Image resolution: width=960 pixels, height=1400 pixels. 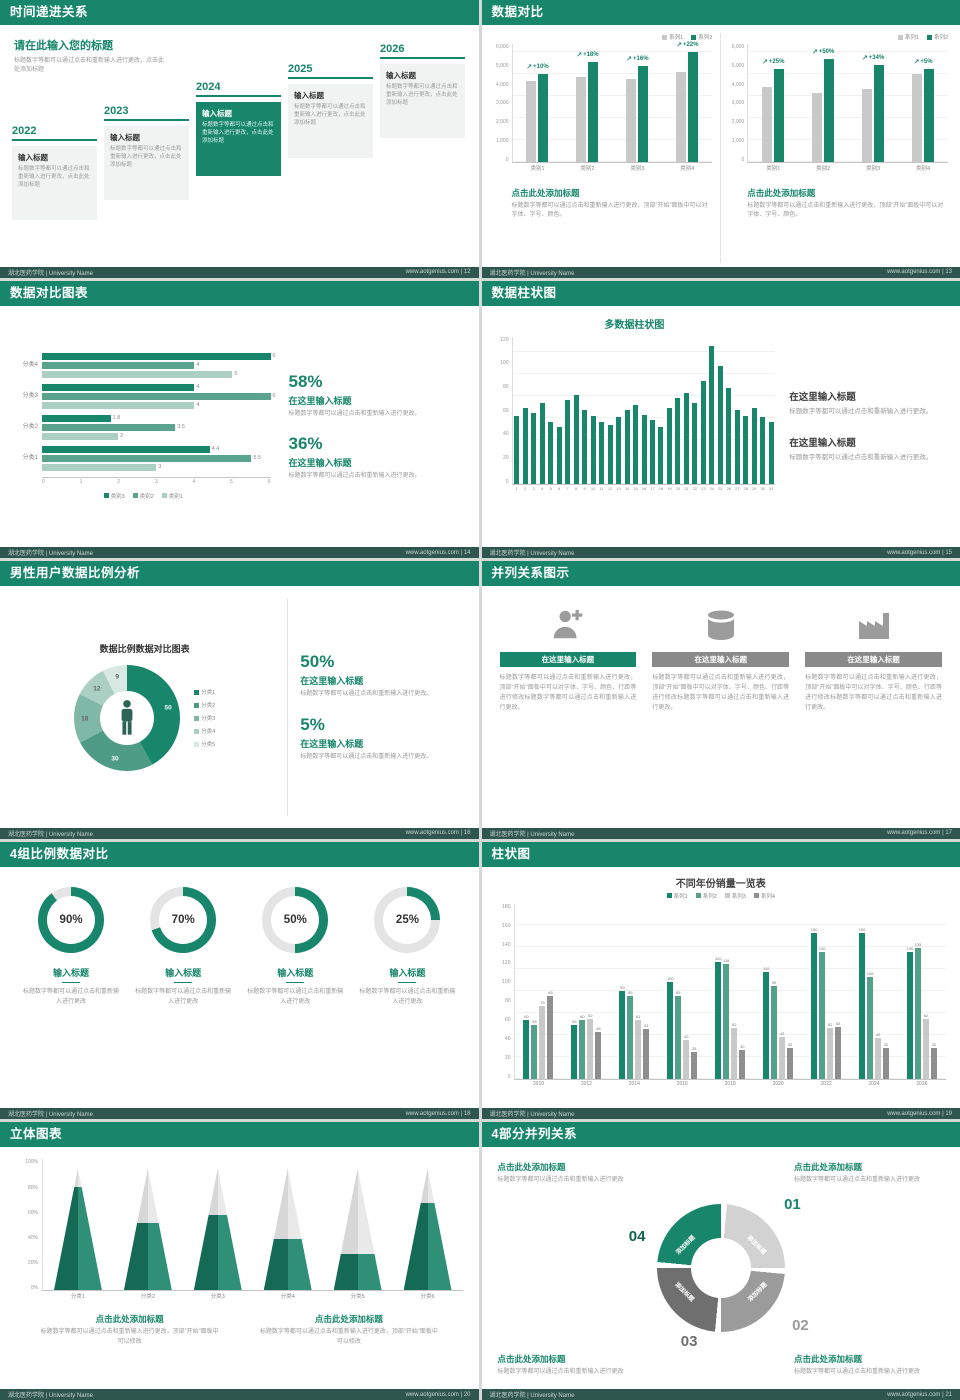 What do you see at coordinates (239, 854) in the screenshot?
I see `slide-header: 4组比例数据对比` at bounding box center [239, 854].